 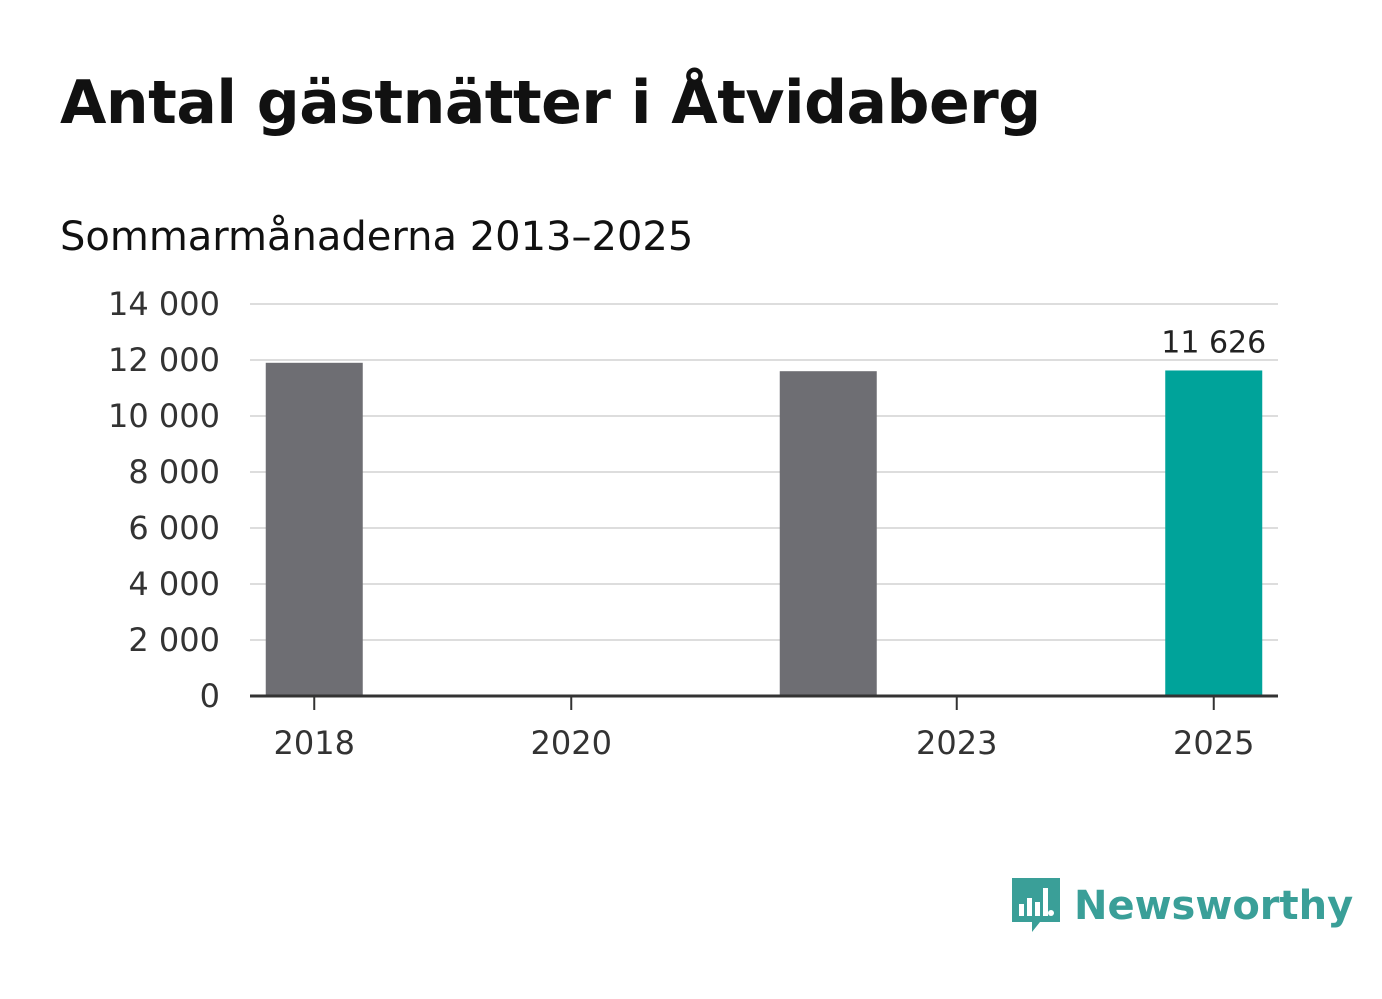 I want to click on x-tick-label: 2025, so click(x=1213, y=743).